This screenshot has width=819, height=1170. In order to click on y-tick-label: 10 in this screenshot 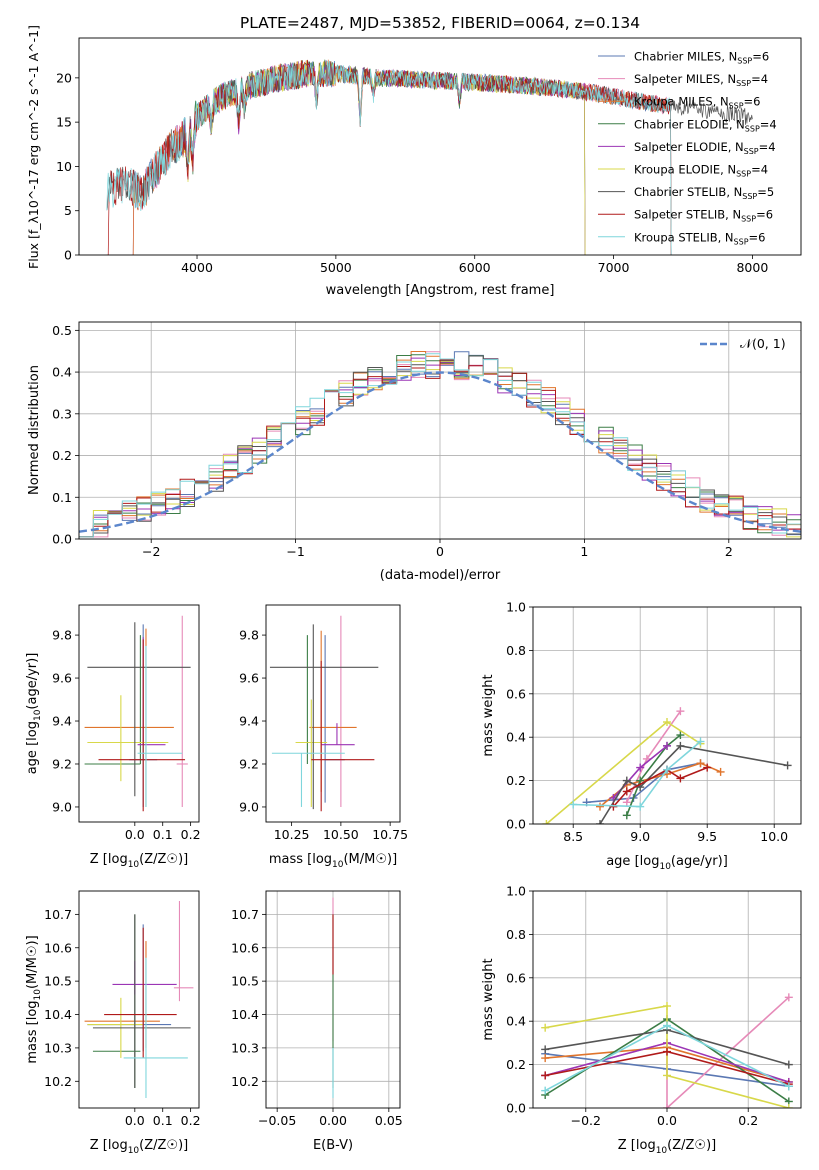, I will do `click(64, 166)`.